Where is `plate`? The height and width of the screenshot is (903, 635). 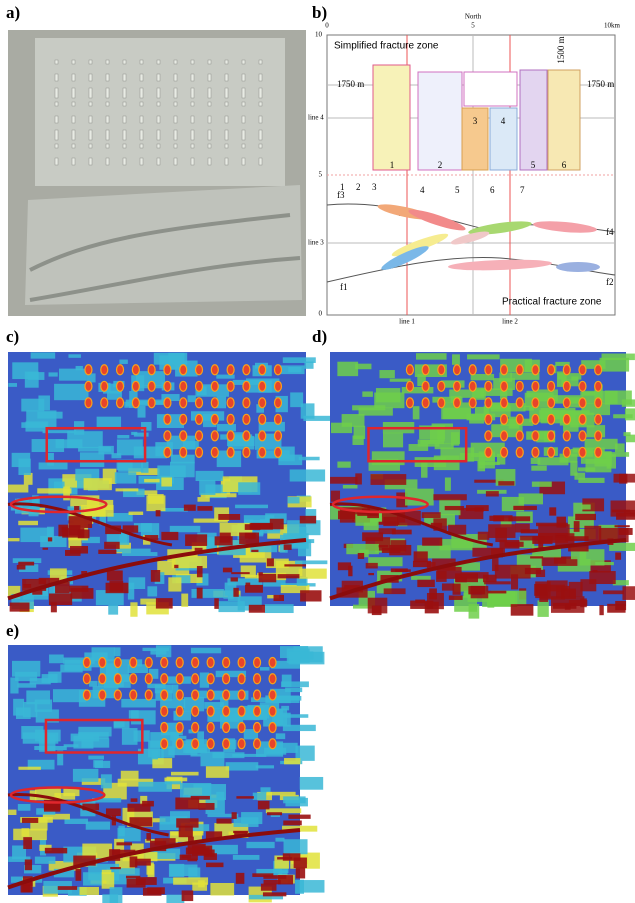 plate is located at coordinates (163, 245).